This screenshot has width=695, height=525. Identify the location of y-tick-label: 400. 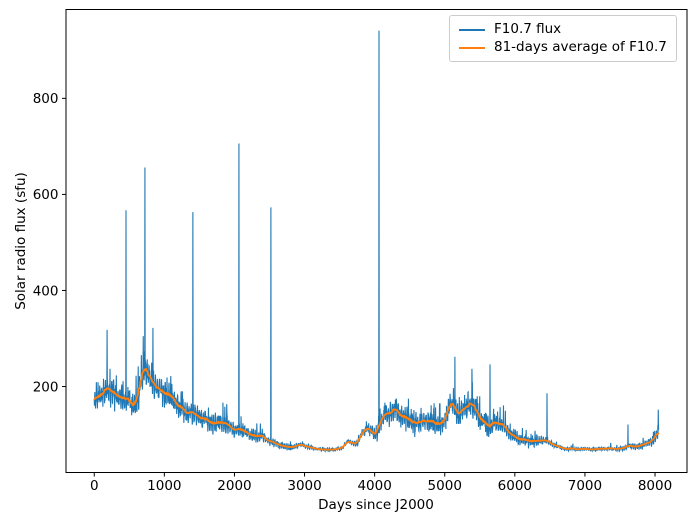
(46, 291).